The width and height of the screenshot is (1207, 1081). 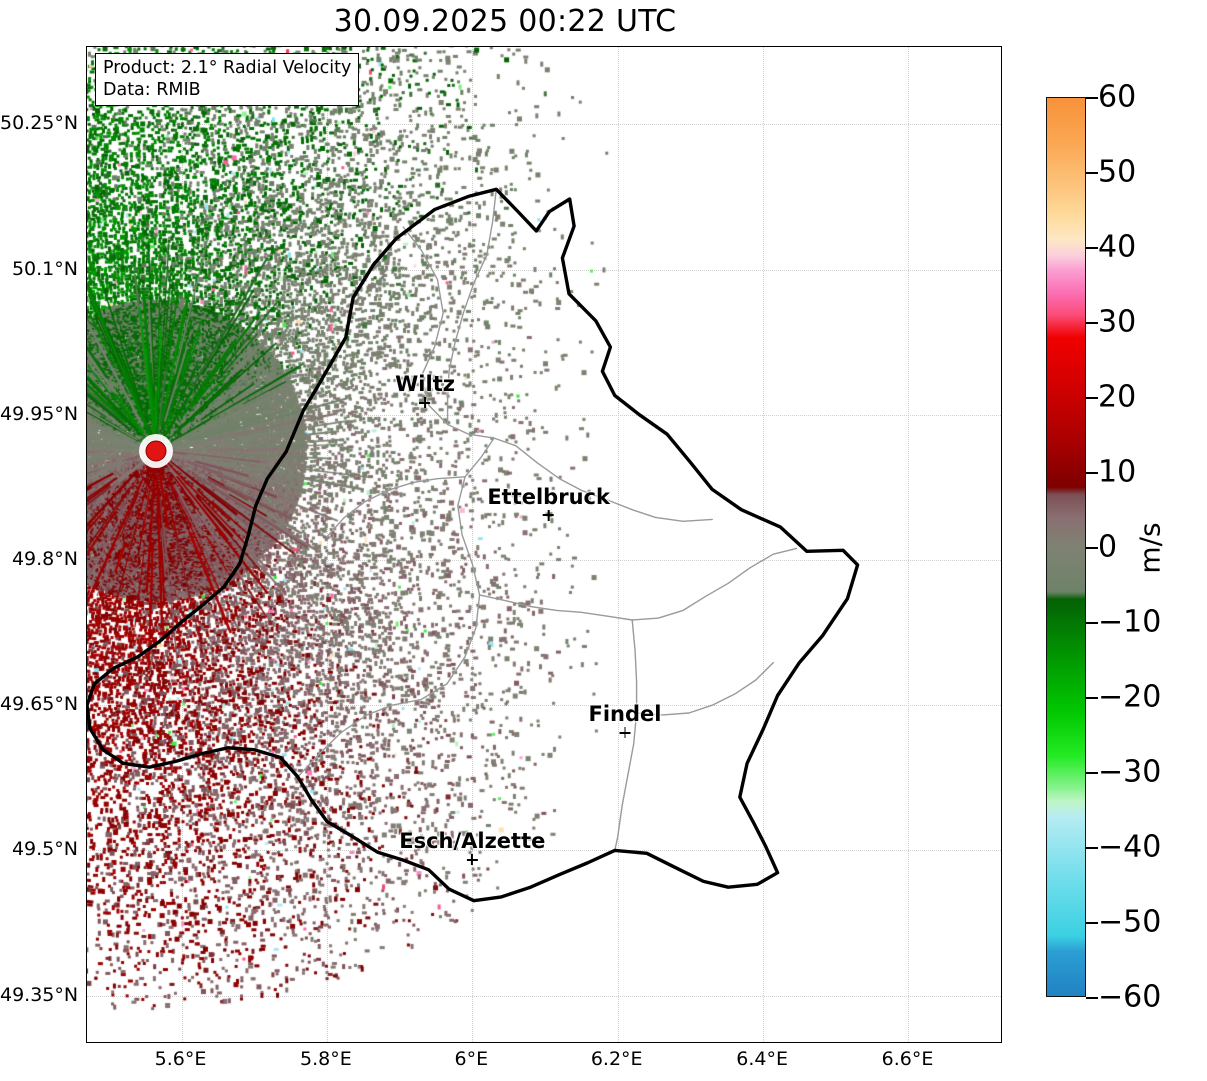 I want to click on colorbar-tick-label: −40, so click(x=1130, y=847).